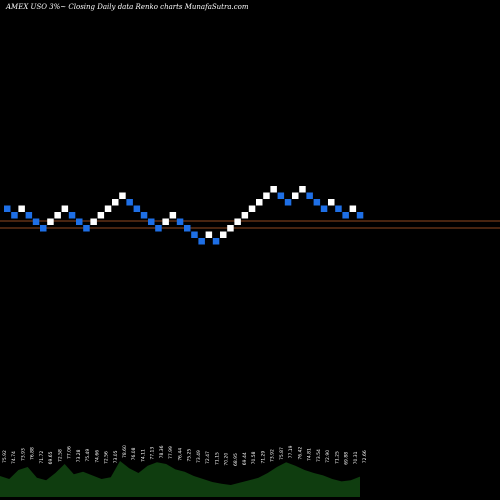  Describe the element at coordinates (365, 456) in the screenshot. I see `volume-label: 72.66` at that location.